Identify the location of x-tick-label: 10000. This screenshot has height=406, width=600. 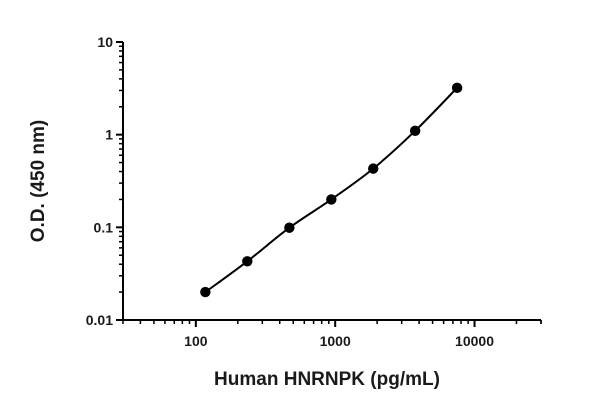
(474, 341).